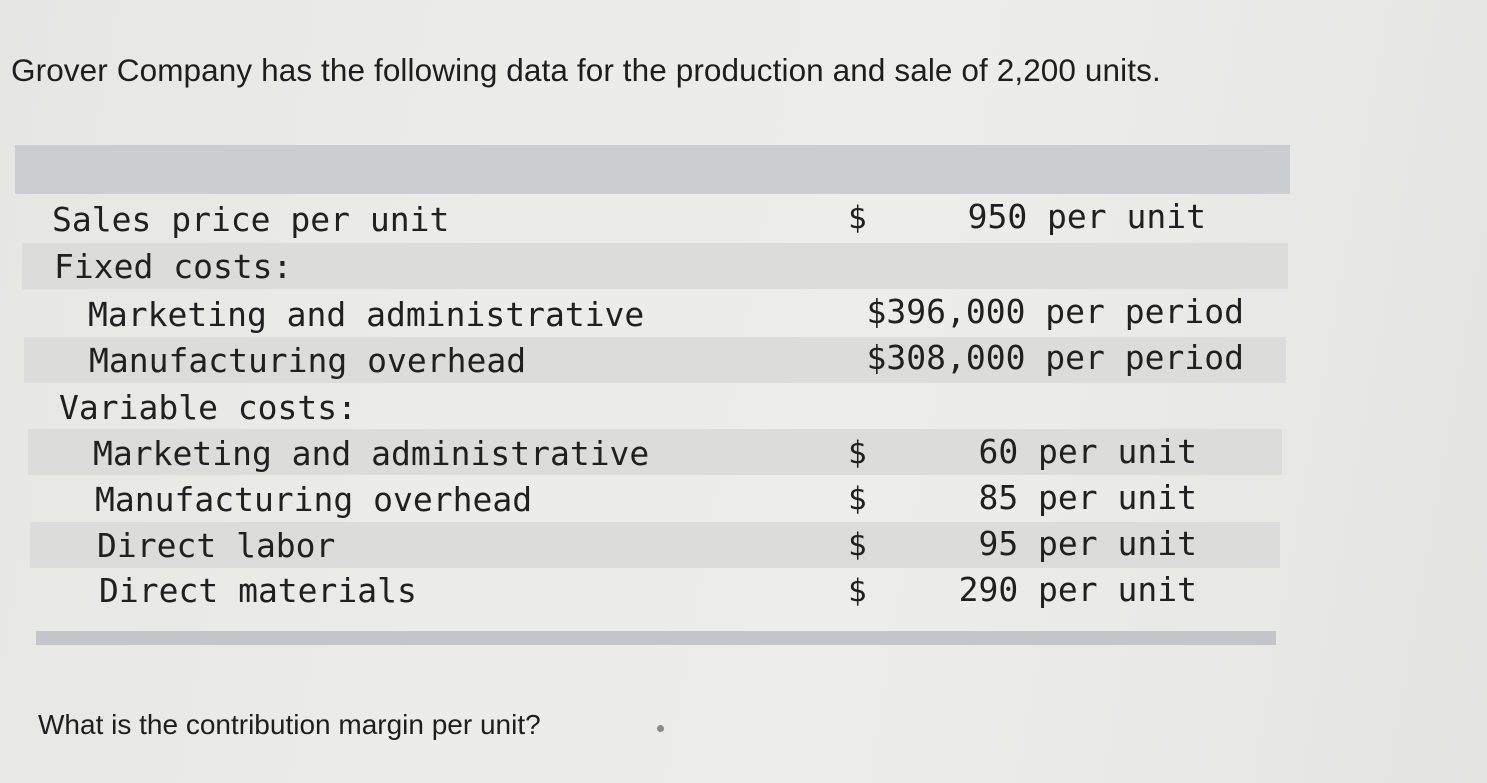 The height and width of the screenshot is (783, 1487). Describe the element at coordinates (660, 728) in the screenshot. I see `question-marker-dot` at that location.